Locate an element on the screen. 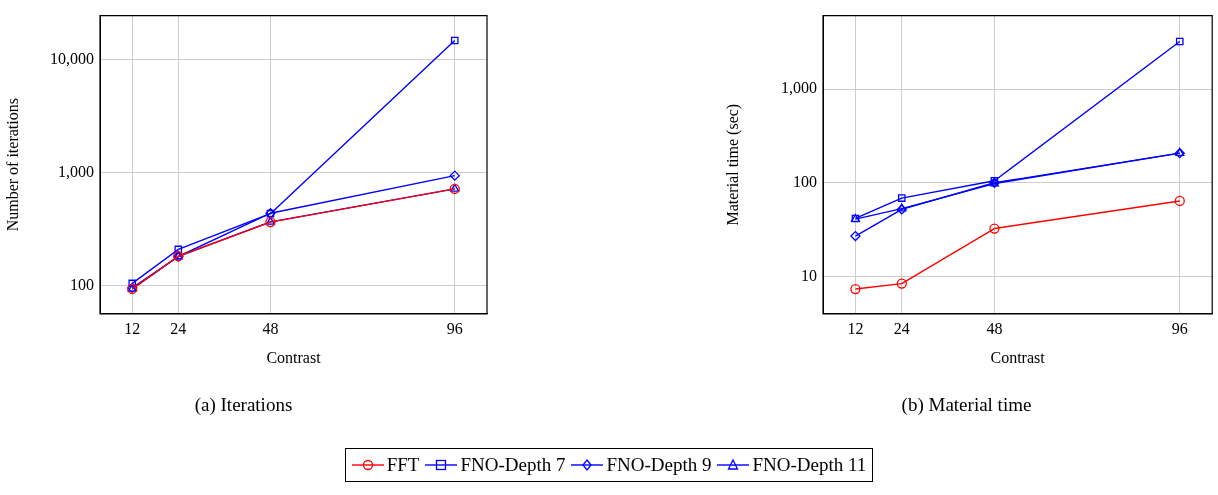  legend-label: FNO-Depth 7 is located at coordinates (513, 465).